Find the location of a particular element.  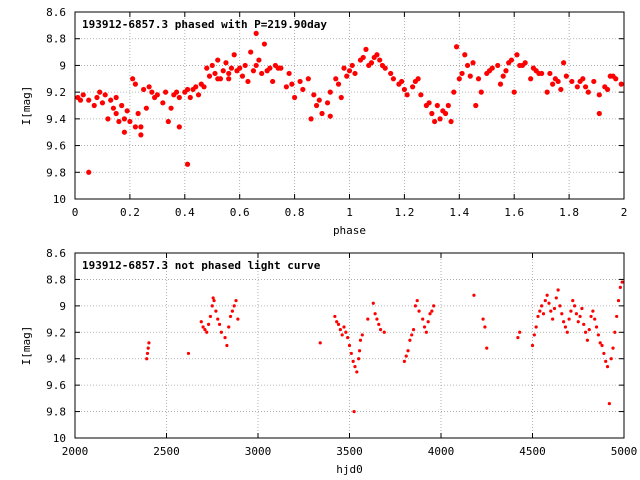

x-tick-label: 1.2 is located at coordinates (404, 212).